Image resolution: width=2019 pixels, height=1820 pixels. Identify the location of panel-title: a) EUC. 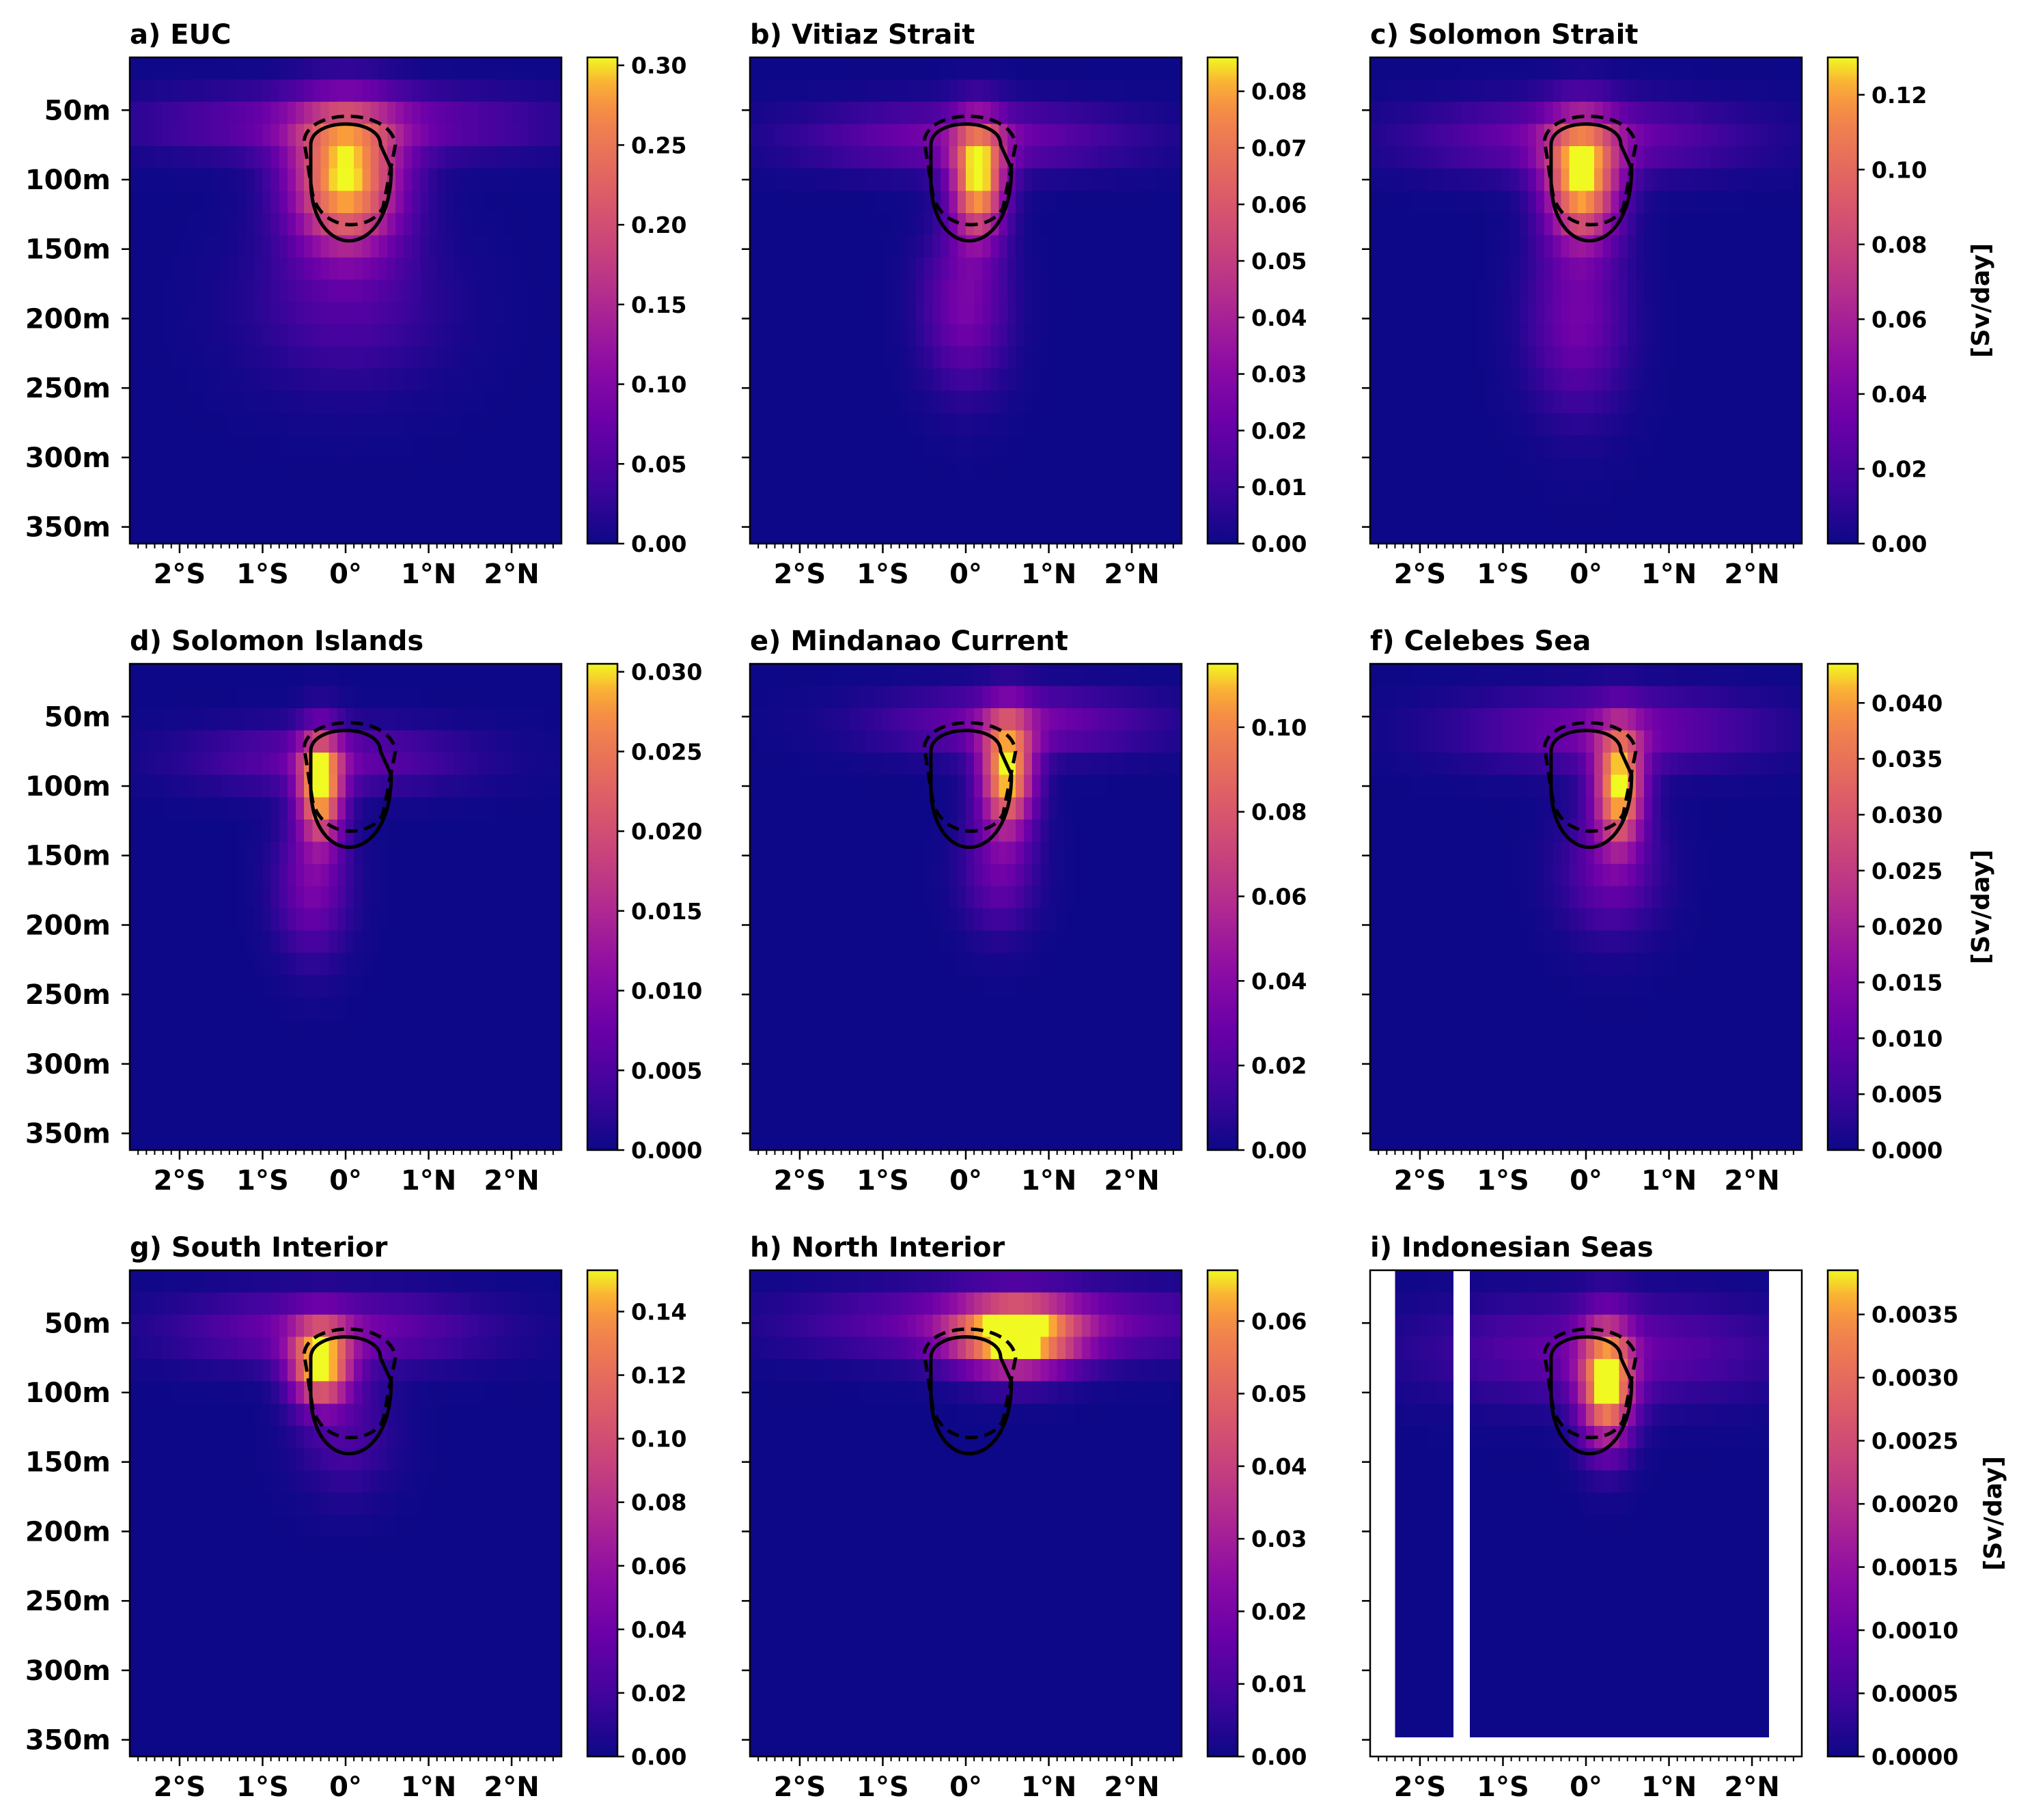
(180, 35).